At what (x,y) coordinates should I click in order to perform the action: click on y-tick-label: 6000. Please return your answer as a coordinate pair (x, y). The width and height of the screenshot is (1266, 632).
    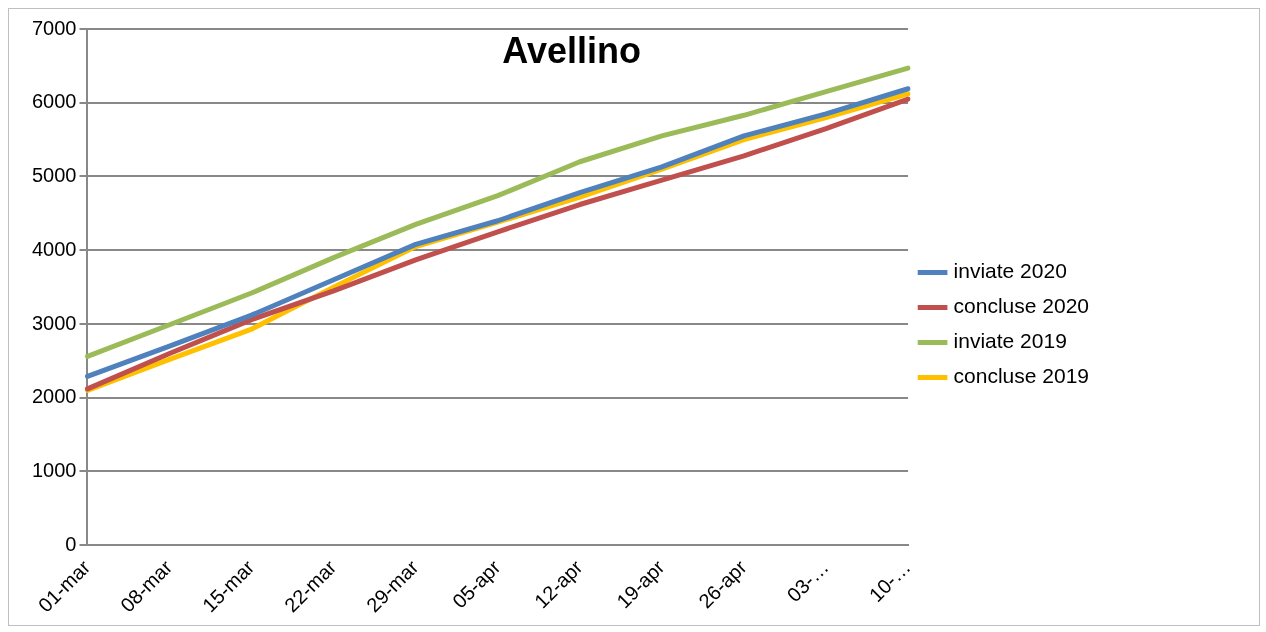
    Looking at the image, I should click on (54, 101).